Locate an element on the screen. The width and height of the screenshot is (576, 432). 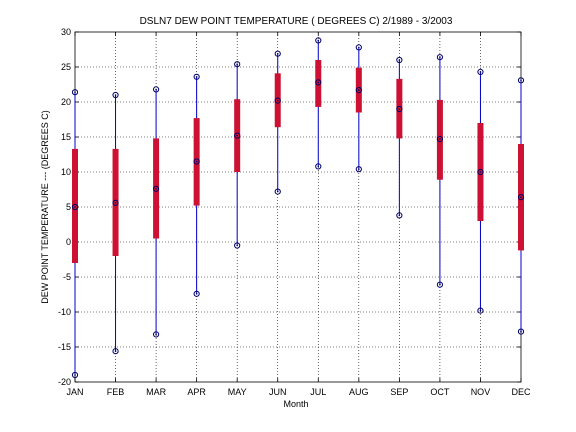
x-tick-label: DEC is located at coordinates (521, 392).